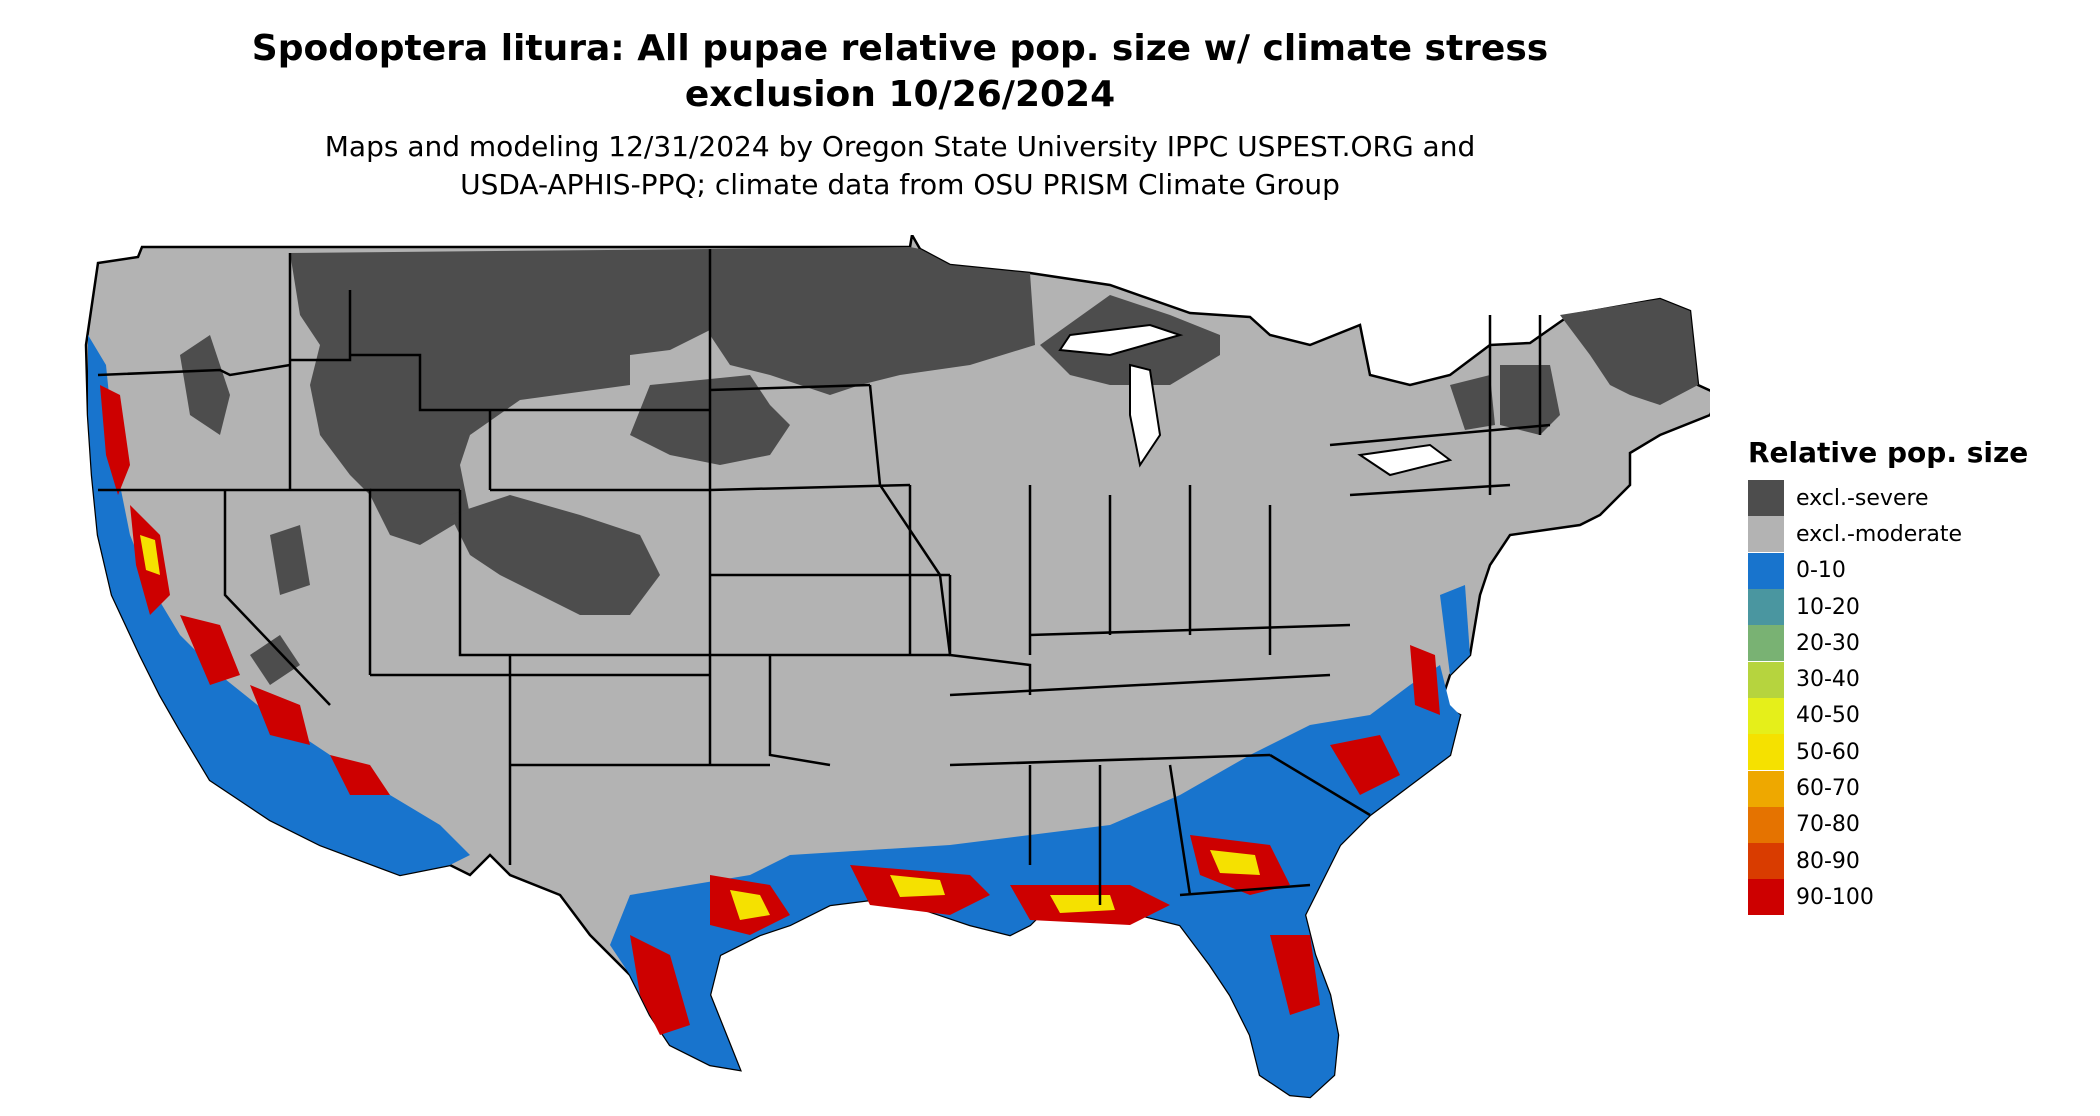 The width and height of the screenshot is (2100, 1116). What do you see at coordinates (1828, 752) in the screenshot?
I see `legend-label: 50-60` at bounding box center [1828, 752].